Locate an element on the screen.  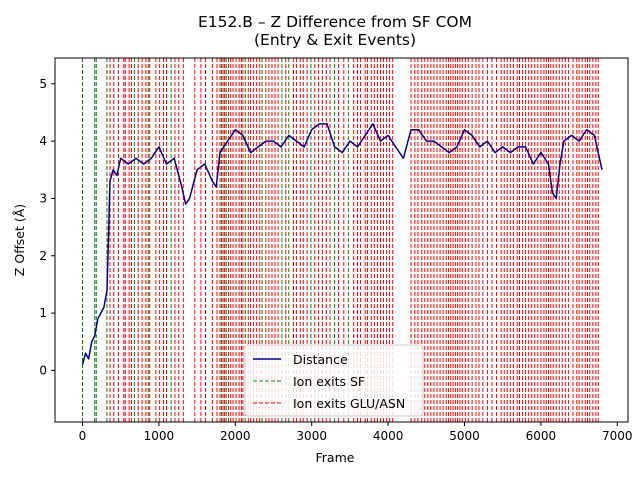
legend: Distance Ion exits SF Ion exits GLU/ASN is located at coordinates (334, 380).